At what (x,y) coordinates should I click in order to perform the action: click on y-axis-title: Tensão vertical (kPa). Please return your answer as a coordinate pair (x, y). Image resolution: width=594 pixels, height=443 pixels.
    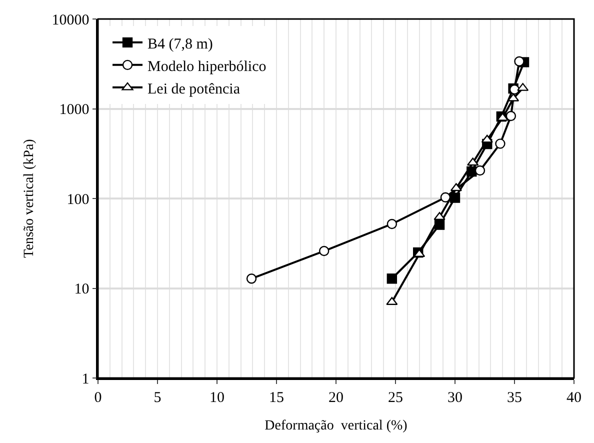
    Looking at the image, I should click on (29, 198).